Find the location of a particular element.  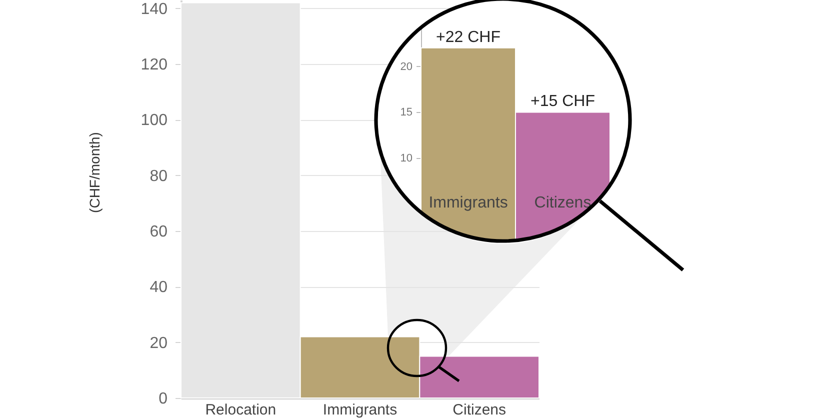

y-tick-label: 120 is located at coordinates (154, 65).